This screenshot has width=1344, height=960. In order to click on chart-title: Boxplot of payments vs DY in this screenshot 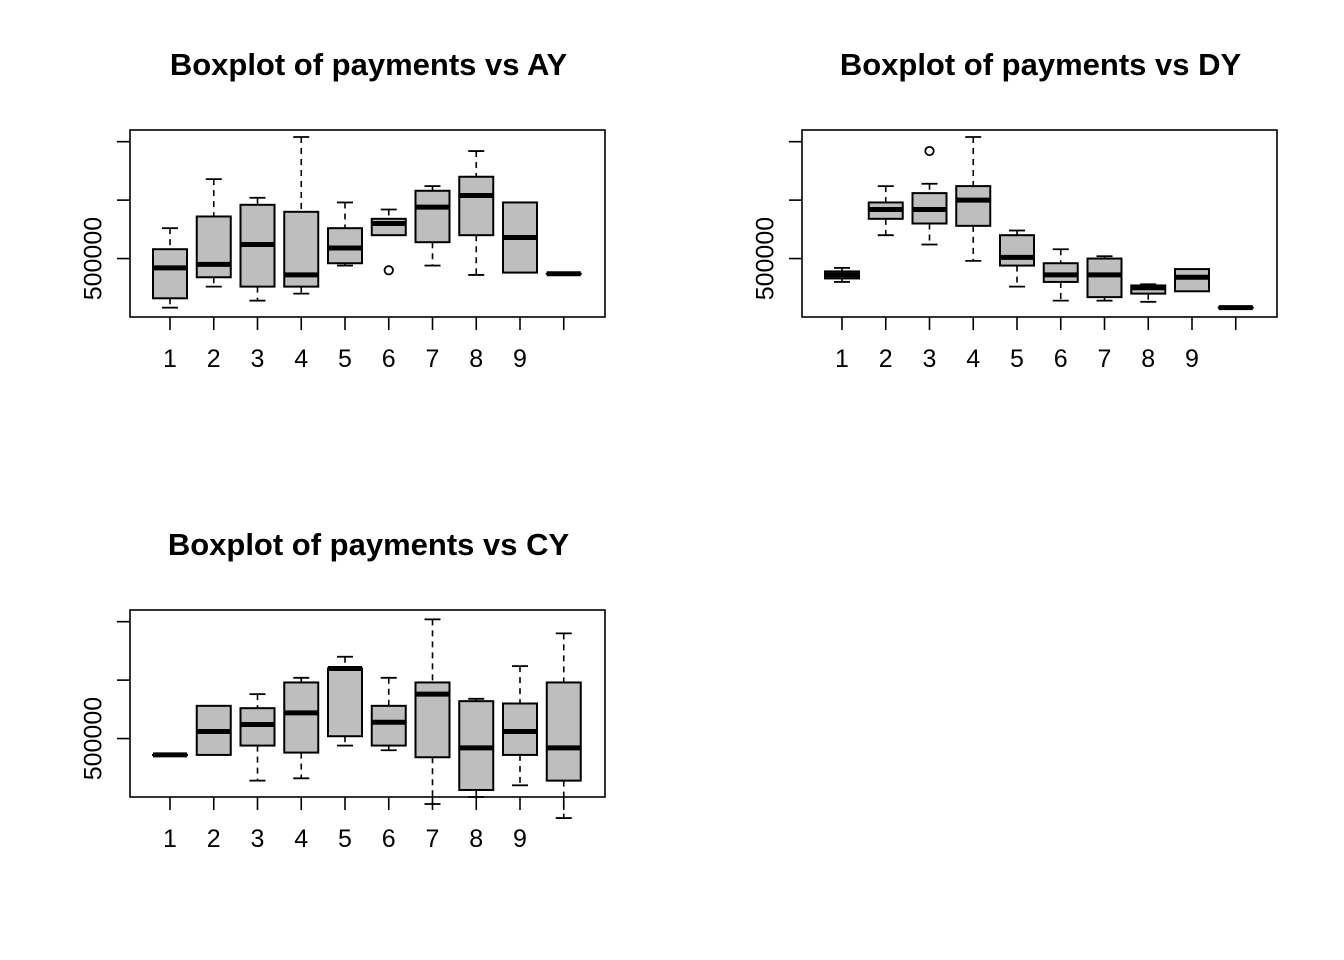, I will do `click(1041, 64)`.